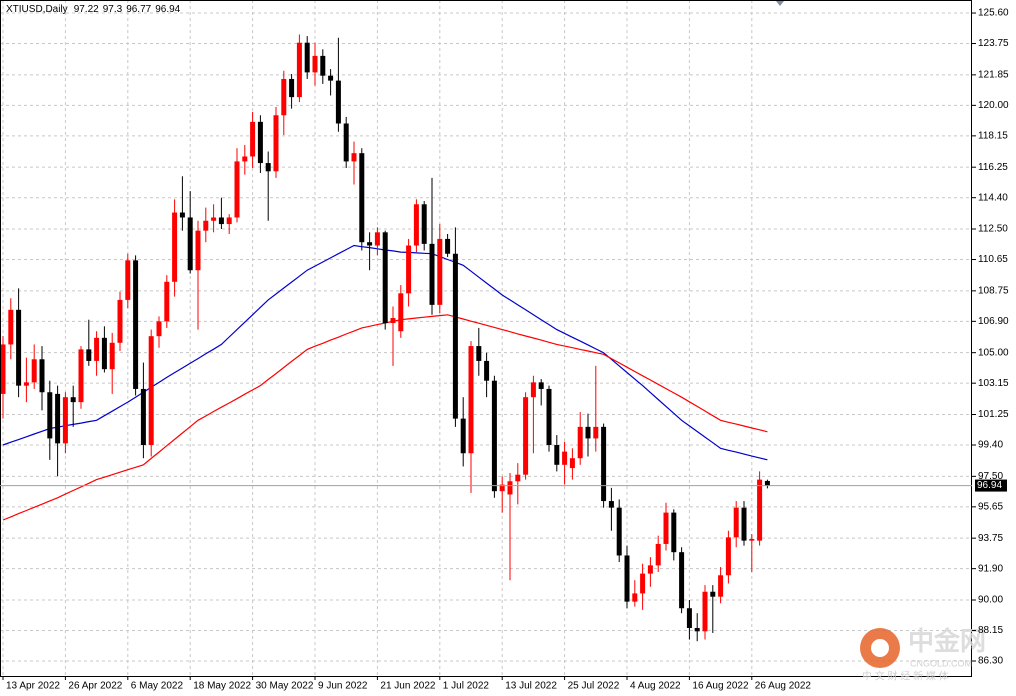 The height and width of the screenshot is (696, 1016). I want to click on y-tick-label: 120.00, so click(993, 105).